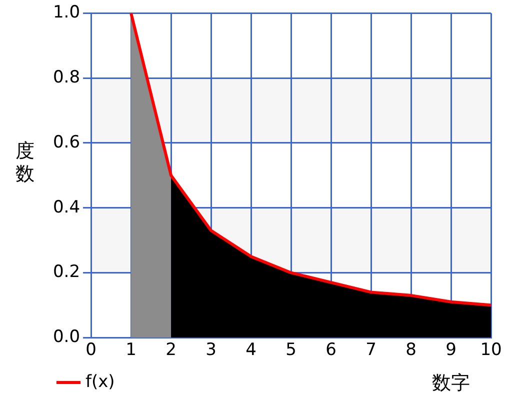  I want to click on y-tick-label: 0.8, so click(66, 78).